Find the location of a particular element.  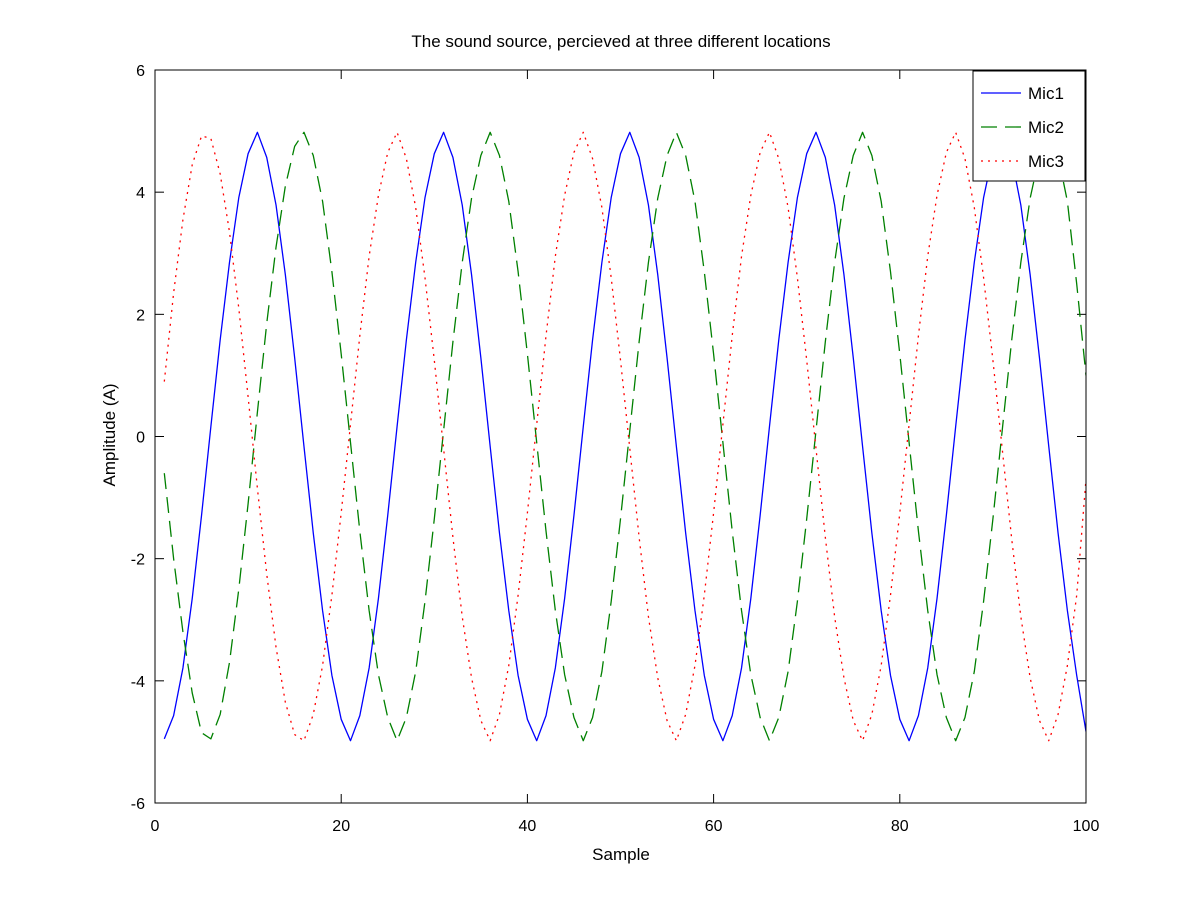

x-axis-title: Sample is located at coordinates (621, 854).